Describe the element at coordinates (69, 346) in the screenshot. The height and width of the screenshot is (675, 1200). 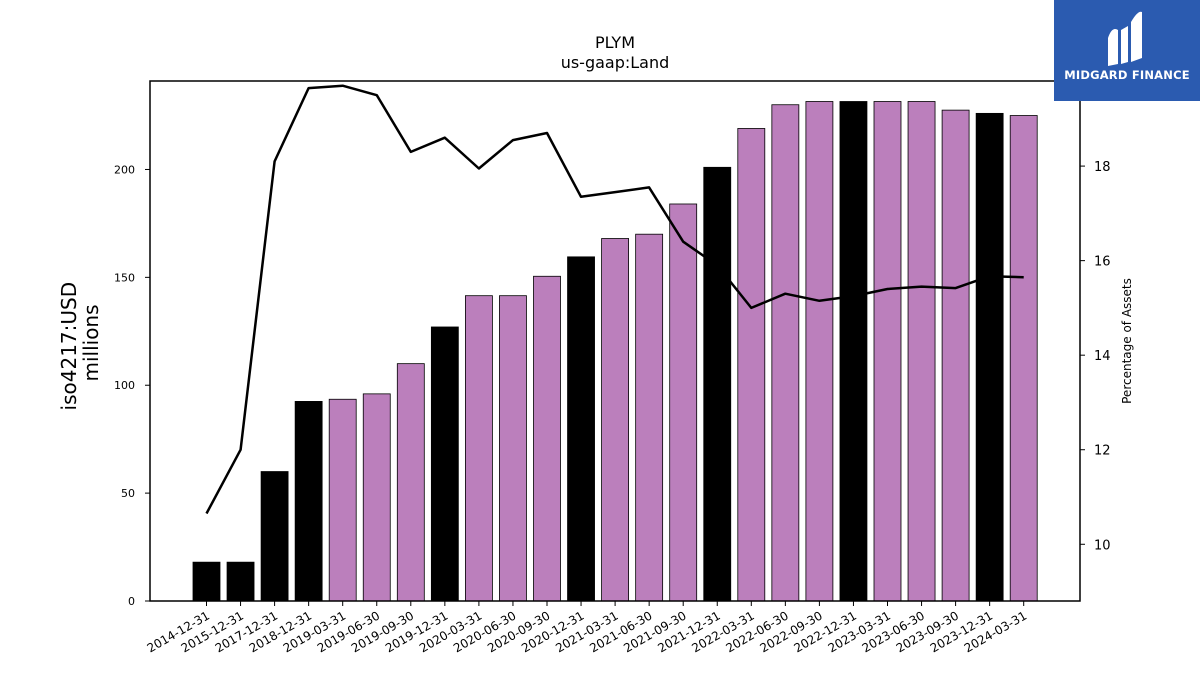
I see `y-axis-label-line-1: iso4217:USD` at that location.